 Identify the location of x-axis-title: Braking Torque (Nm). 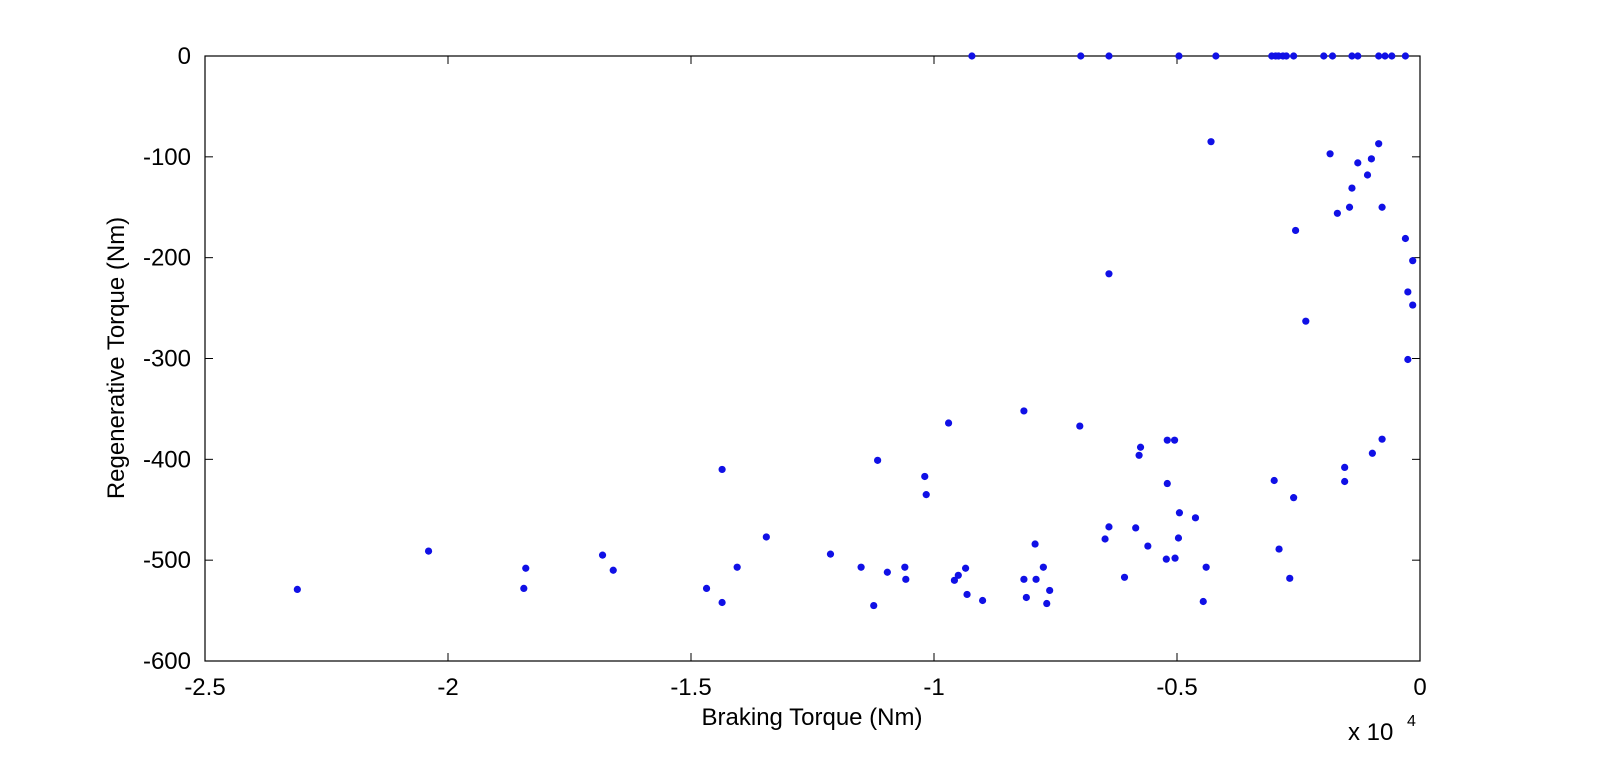
(812, 717).